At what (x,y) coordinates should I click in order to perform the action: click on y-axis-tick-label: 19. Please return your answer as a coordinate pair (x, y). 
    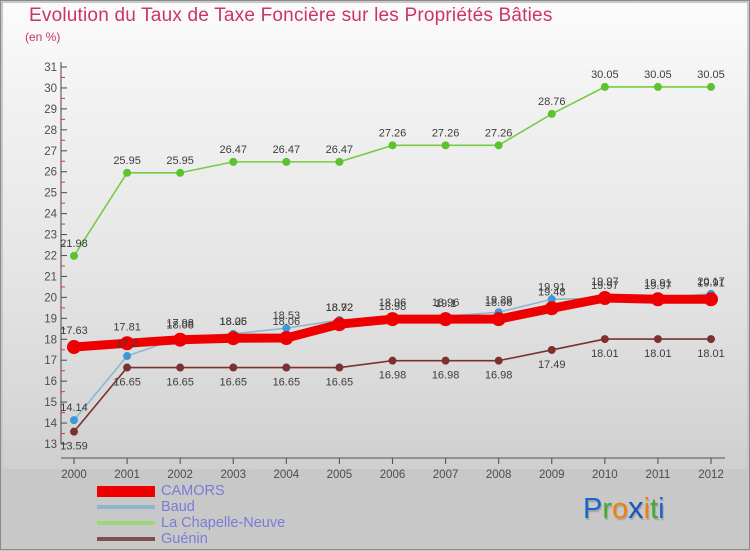
    Looking at the image, I should click on (50, 319).